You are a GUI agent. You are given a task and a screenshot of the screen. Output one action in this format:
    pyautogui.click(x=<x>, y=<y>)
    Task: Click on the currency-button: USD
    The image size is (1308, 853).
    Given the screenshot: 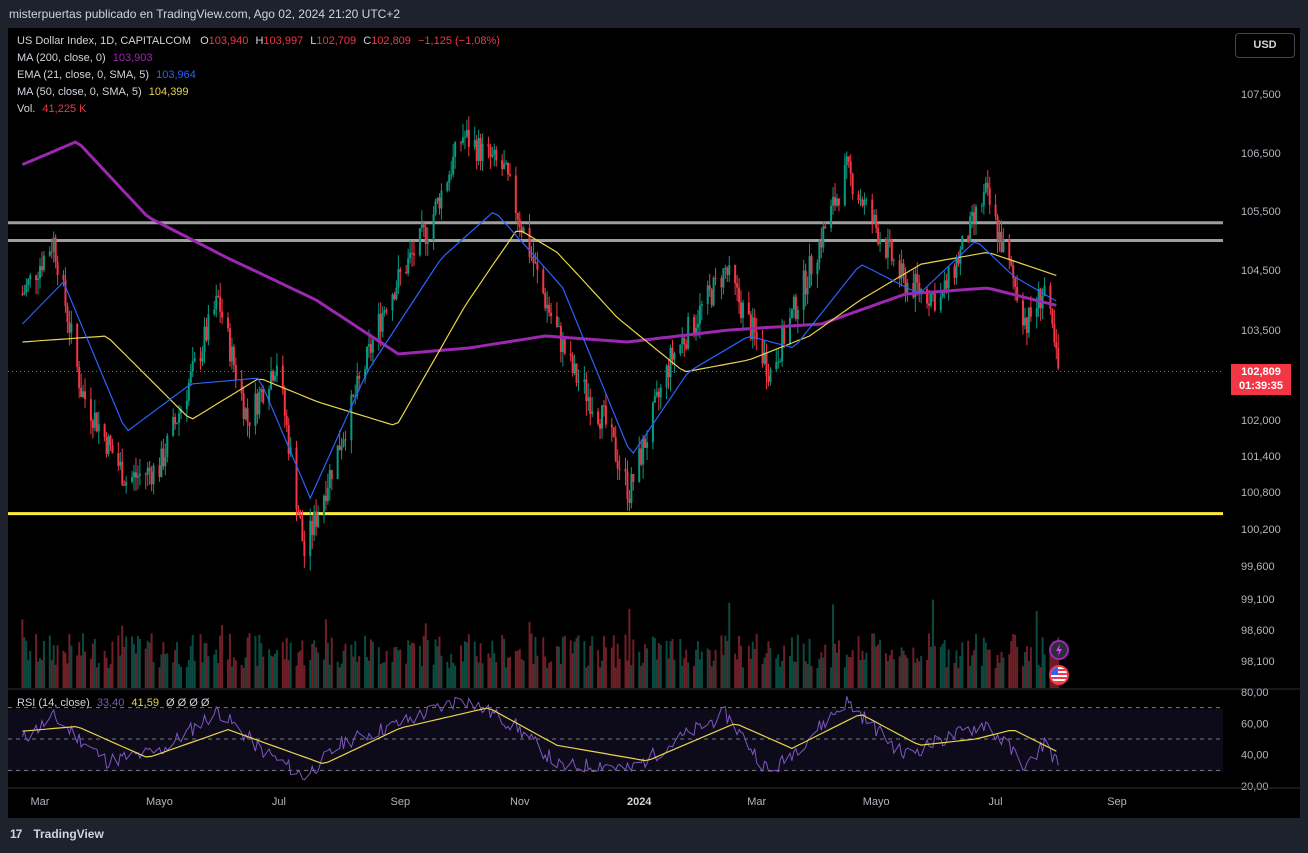 What is the action you would take?
    pyautogui.click(x=1265, y=45)
    